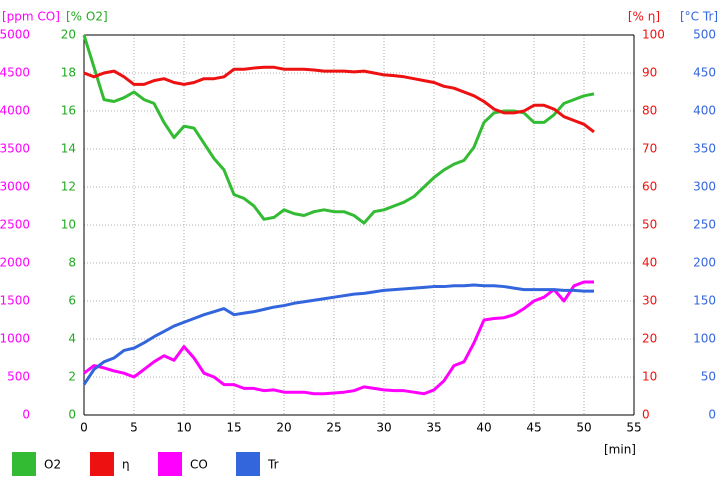 This screenshot has width=720, height=480. I want to click on y-tick-label: 60, so click(649, 187).